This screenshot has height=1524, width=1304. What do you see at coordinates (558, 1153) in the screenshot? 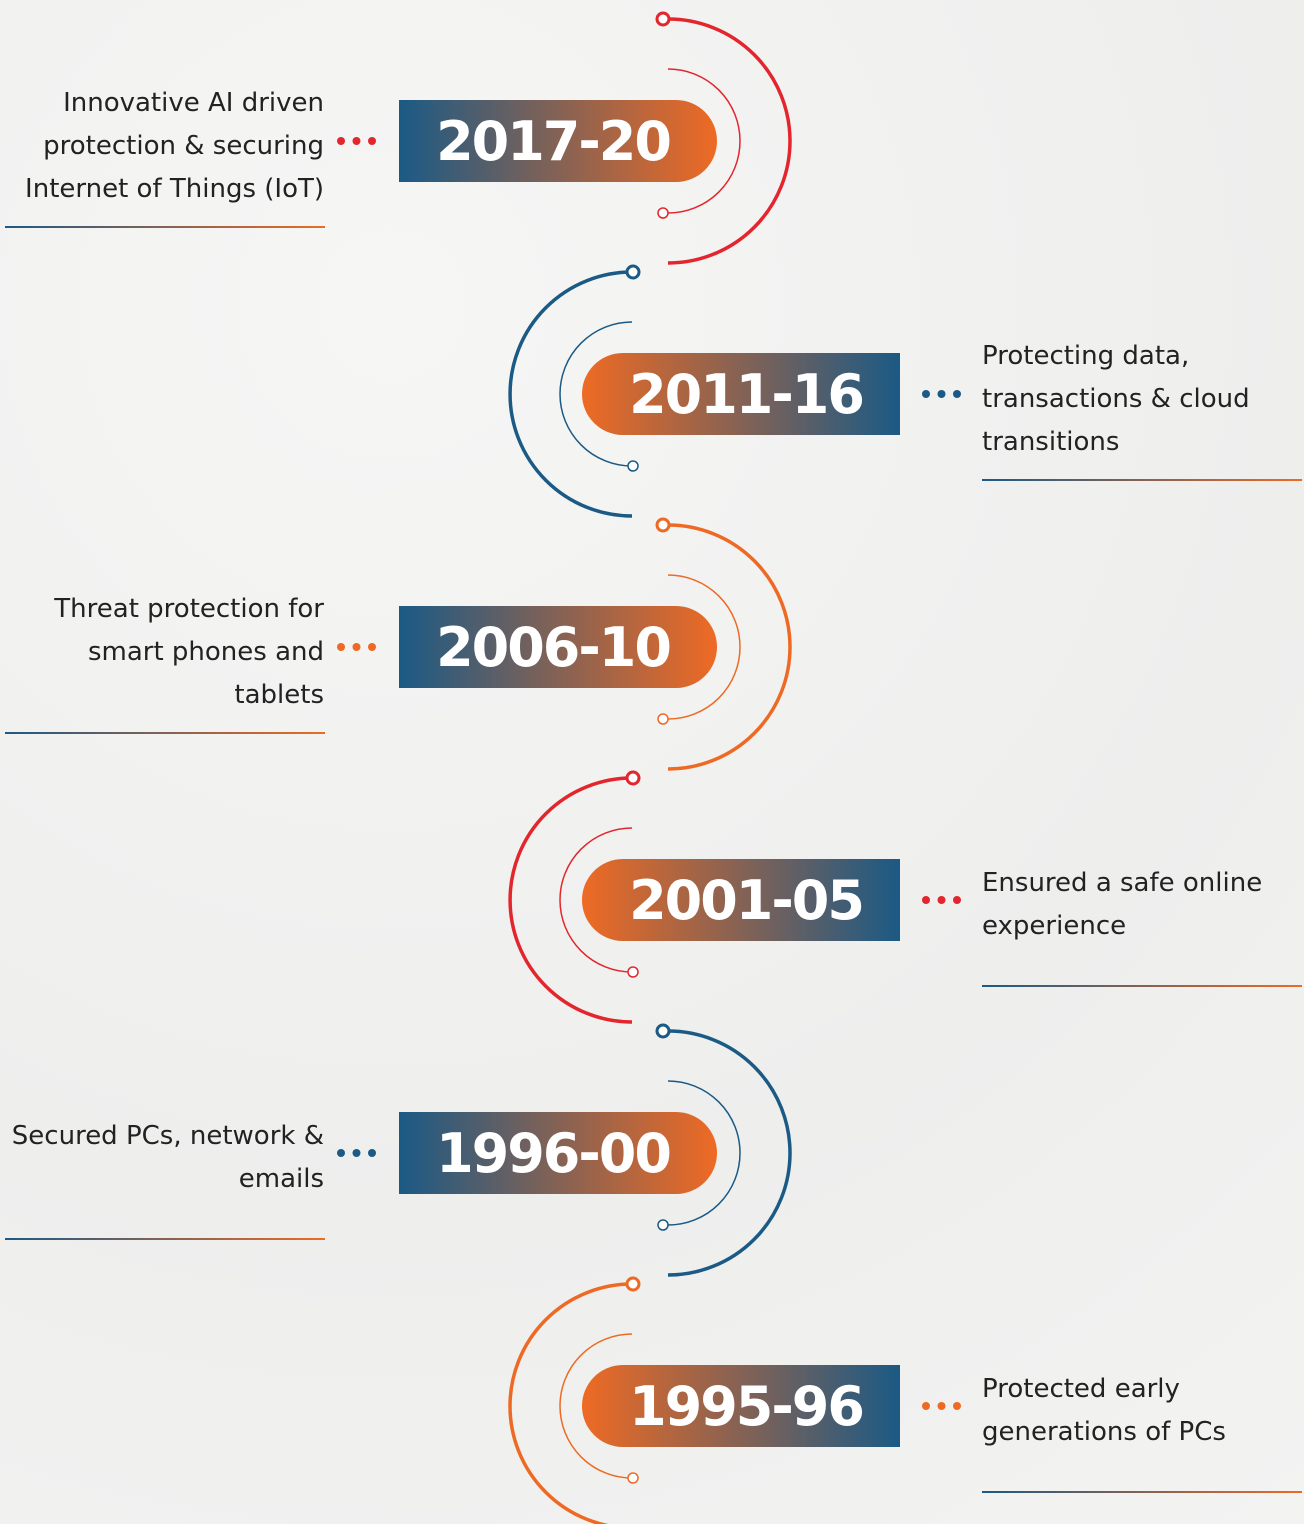
I see `year-badge: 1996-00` at bounding box center [558, 1153].